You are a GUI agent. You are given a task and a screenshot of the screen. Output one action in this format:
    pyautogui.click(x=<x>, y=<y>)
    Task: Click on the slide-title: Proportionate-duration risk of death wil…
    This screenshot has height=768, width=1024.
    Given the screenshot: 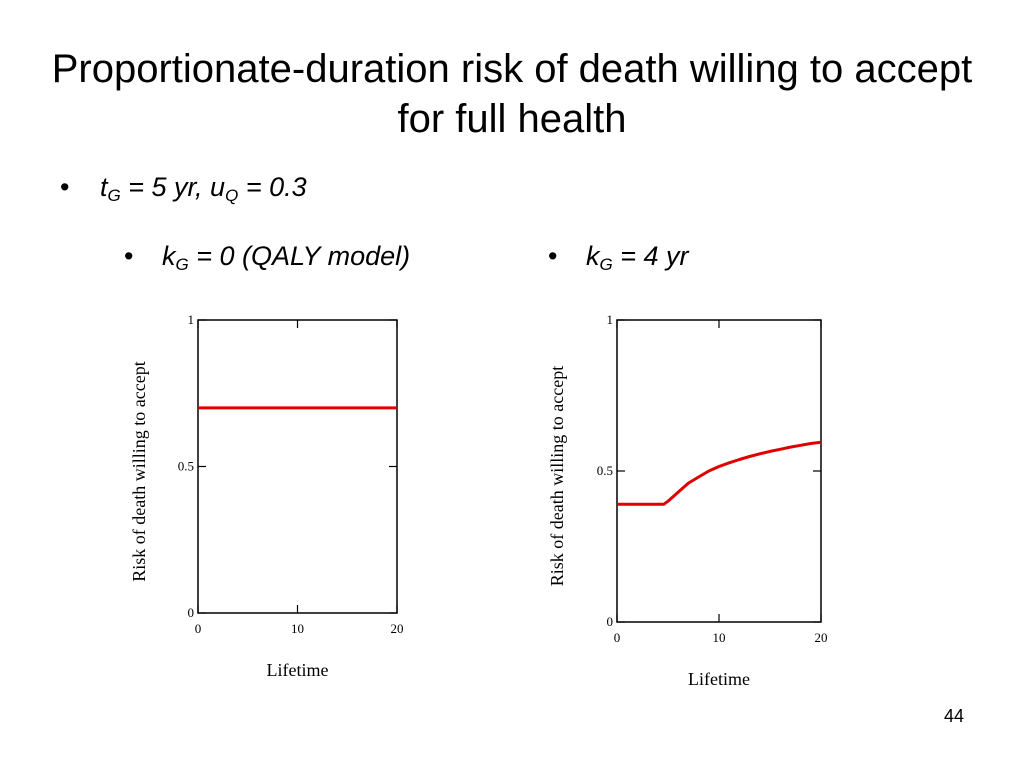 What is the action you would take?
    pyautogui.click(x=512, y=94)
    